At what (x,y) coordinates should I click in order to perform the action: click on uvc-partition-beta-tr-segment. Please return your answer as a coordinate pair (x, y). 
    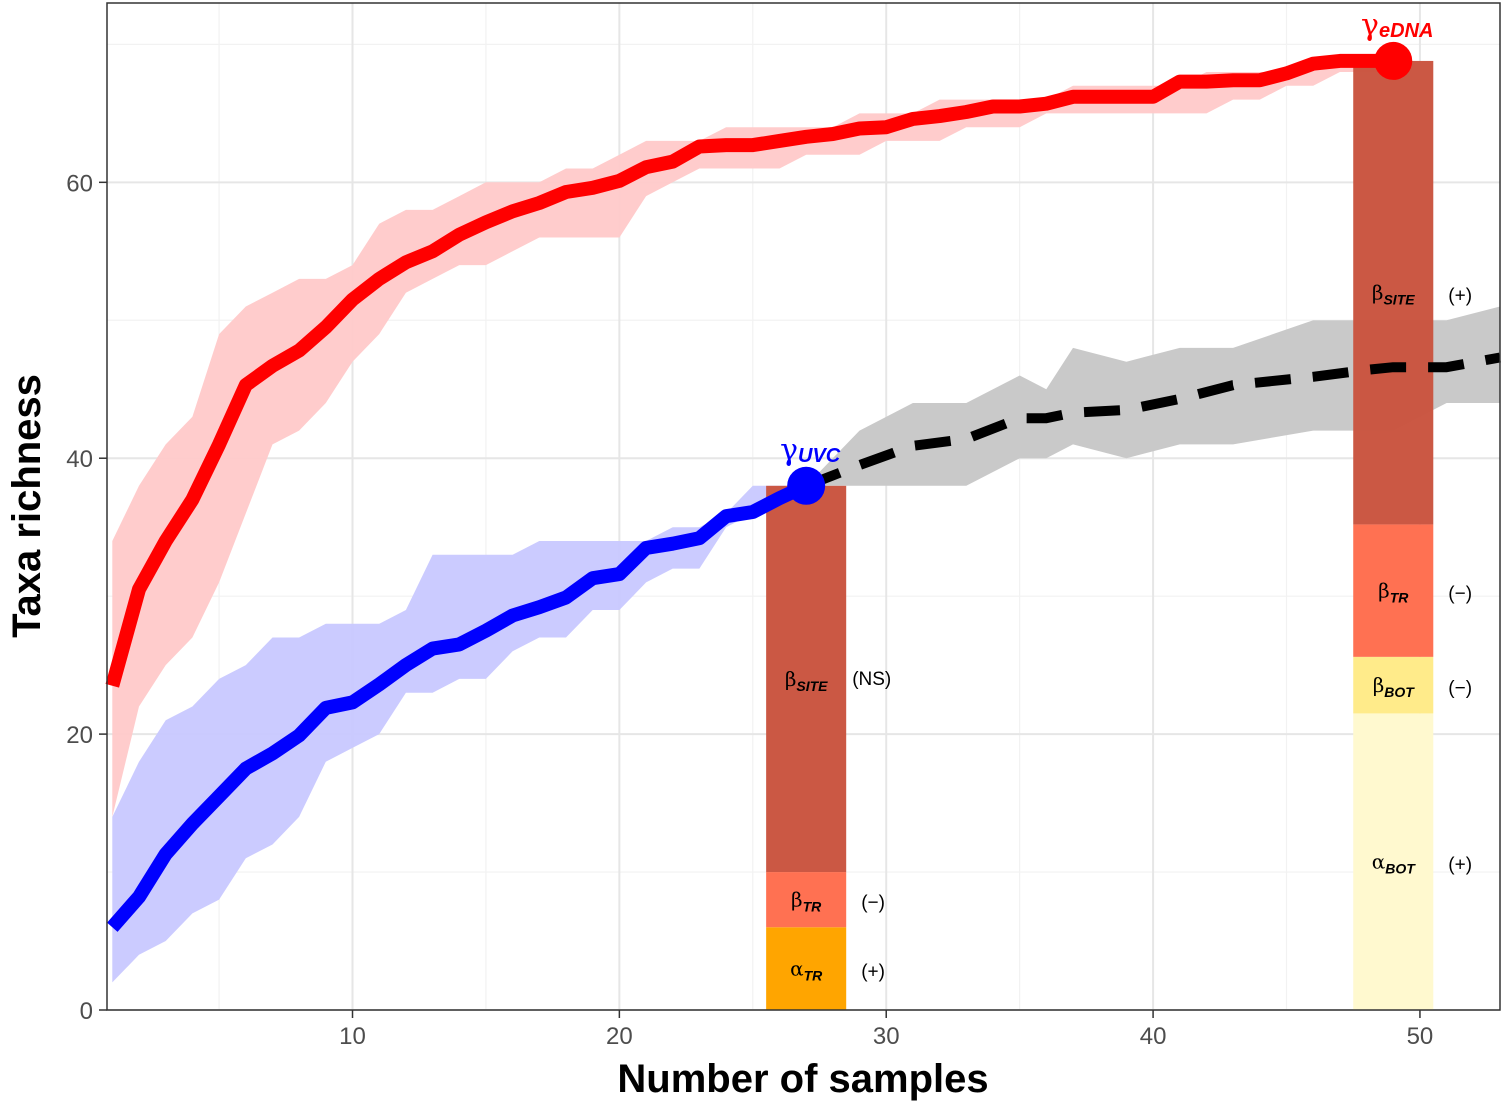
    Looking at the image, I should click on (806, 900).